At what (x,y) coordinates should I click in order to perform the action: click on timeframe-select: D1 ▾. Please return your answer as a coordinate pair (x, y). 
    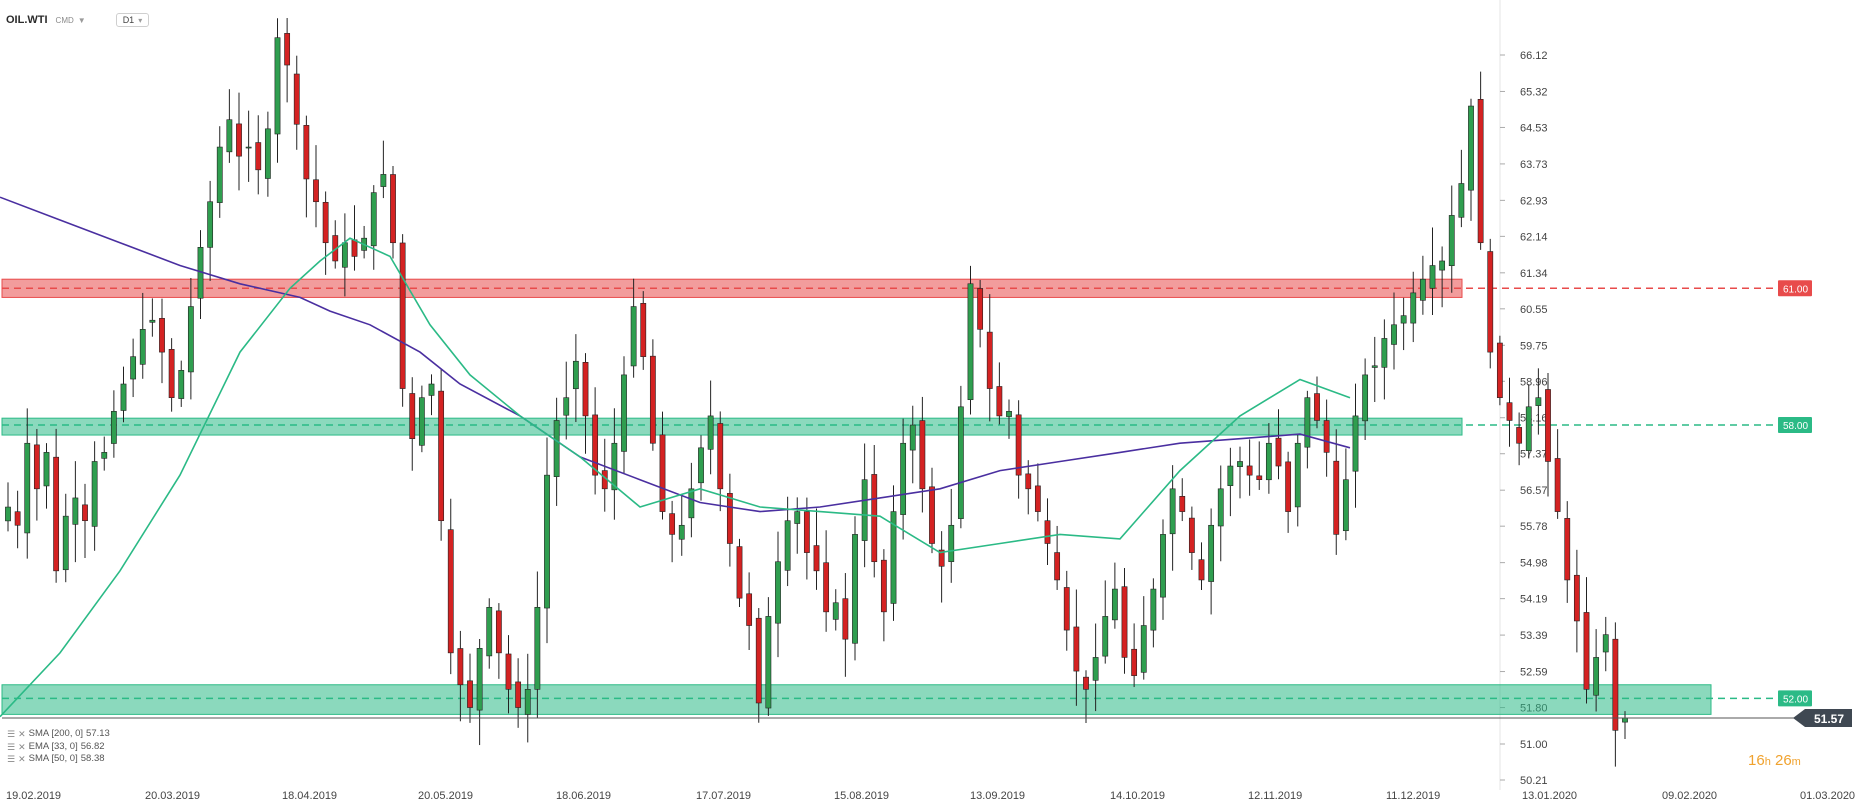
    Looking at the image, I should click on (132, 20).